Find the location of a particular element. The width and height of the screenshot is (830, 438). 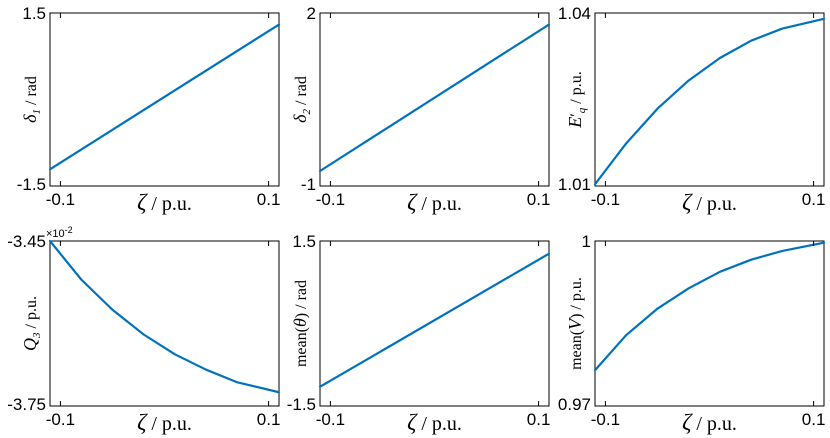

y-tick-label: 0.97 is located at coordinates (574, 404).